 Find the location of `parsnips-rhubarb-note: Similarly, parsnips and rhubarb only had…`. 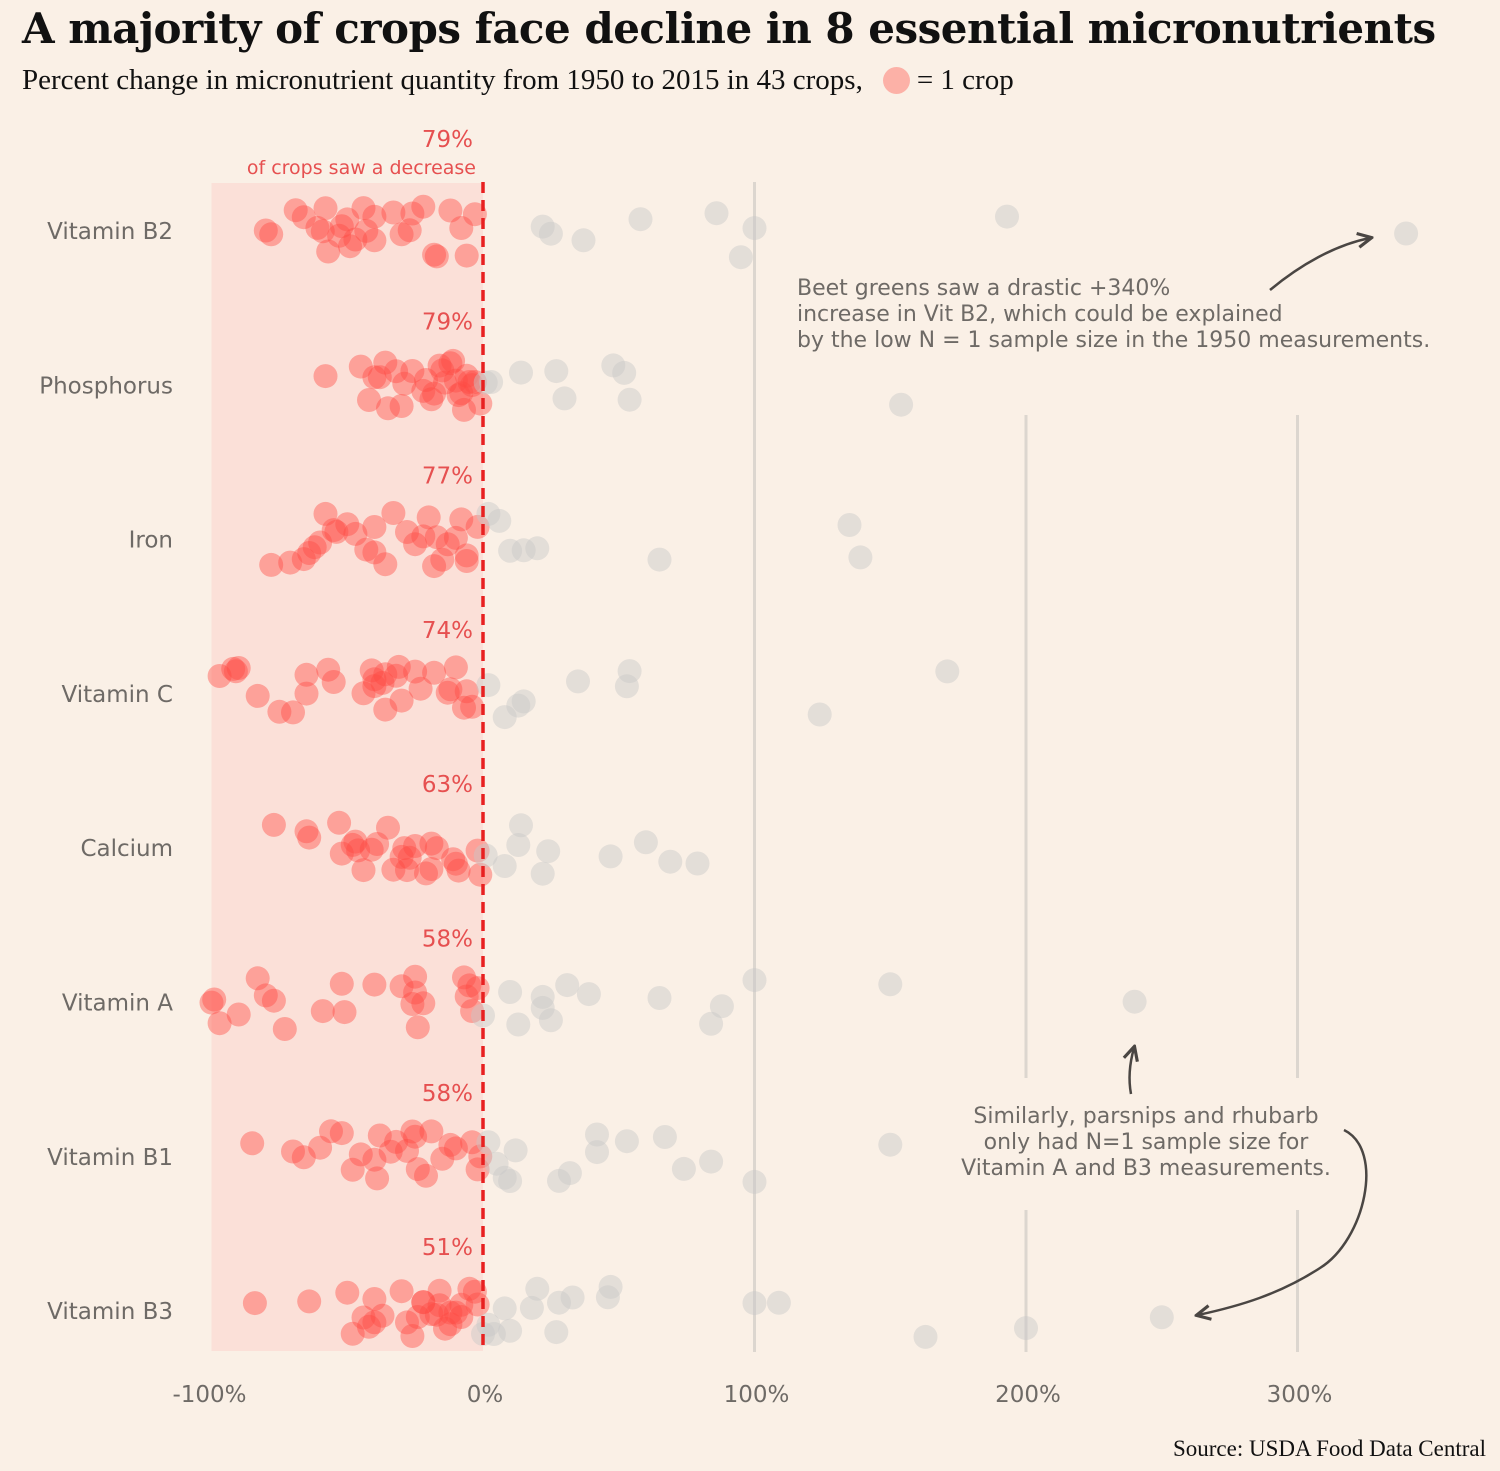

parsnips-rhubarb-note: Similarly, parsnips and rhubarb only had… is located at coordinates (1146, 1142).